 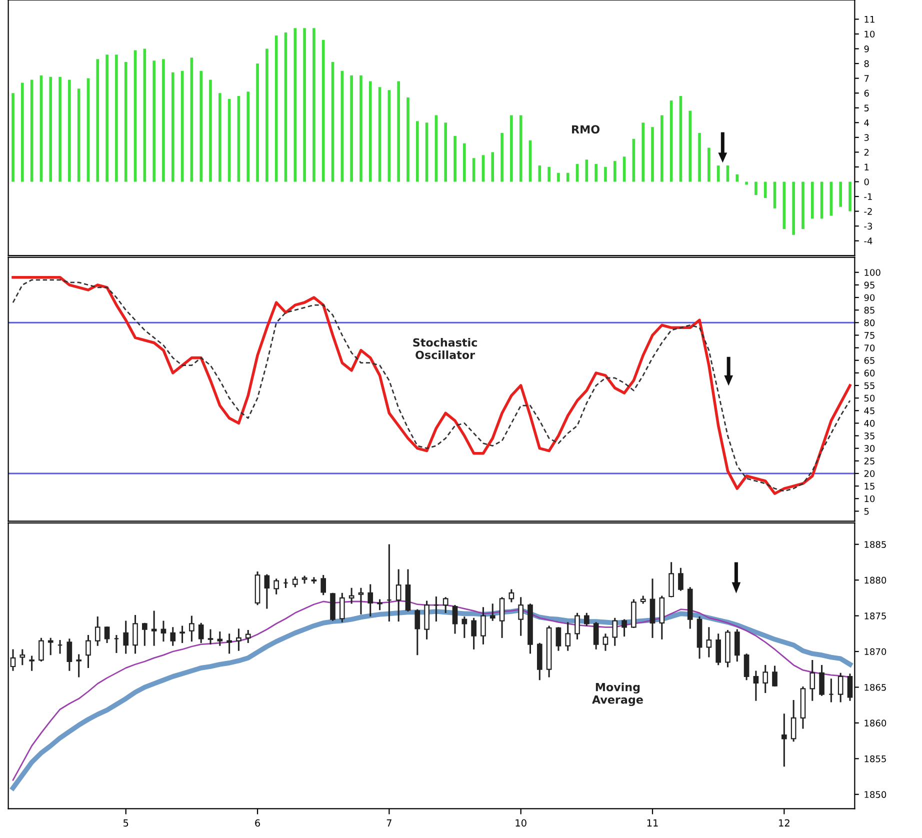 I want to click on y-tick-label: 6, so click(x=866, y=93).